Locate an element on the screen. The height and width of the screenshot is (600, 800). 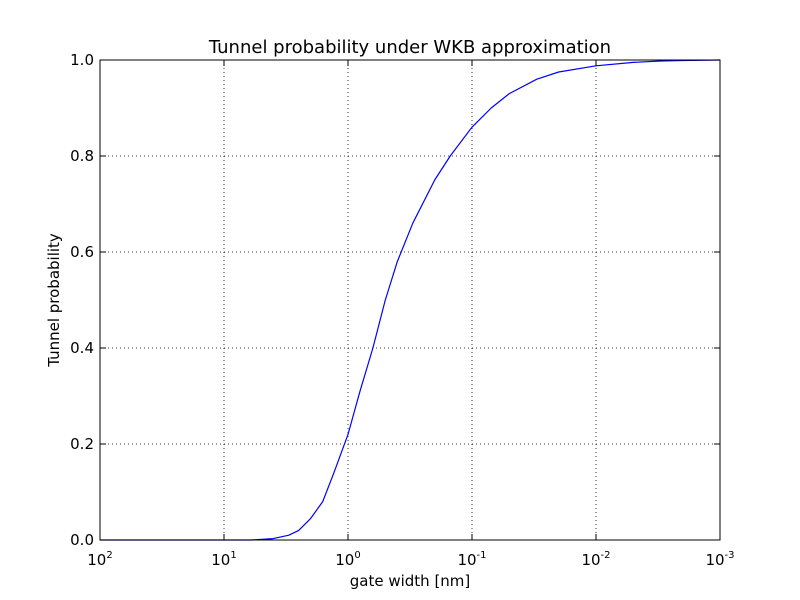
y-tick-label: 0.6 is located at coordinates (82, 252).